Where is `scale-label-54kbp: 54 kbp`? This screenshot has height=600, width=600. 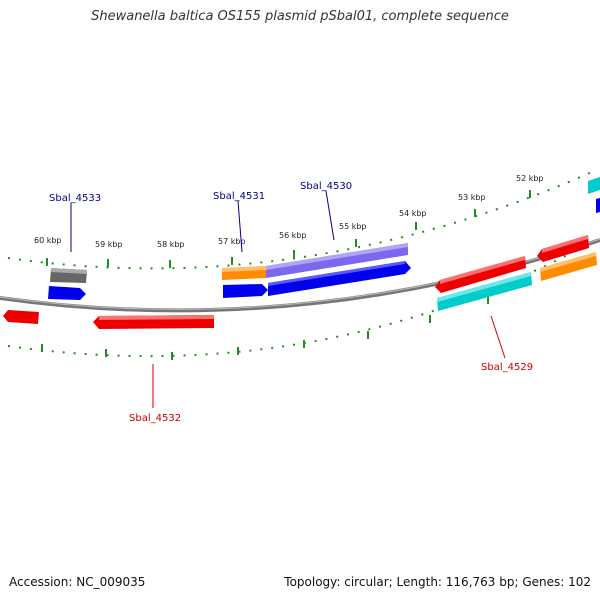
scale-label-54kbp: 54 kbp is located at coordinates (413, 213).